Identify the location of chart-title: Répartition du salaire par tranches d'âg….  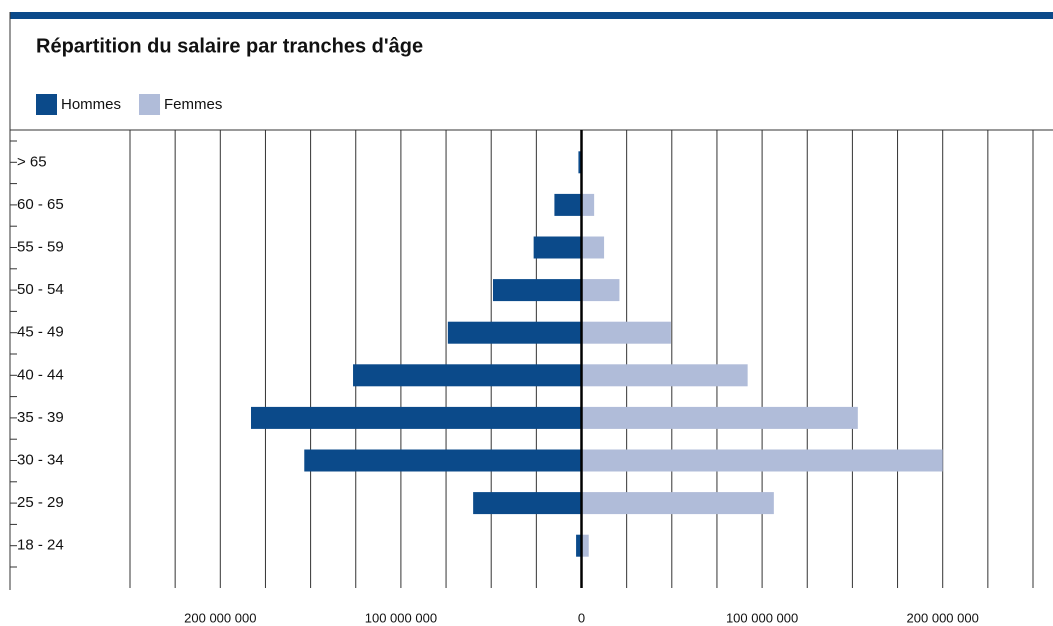
(229, 46).